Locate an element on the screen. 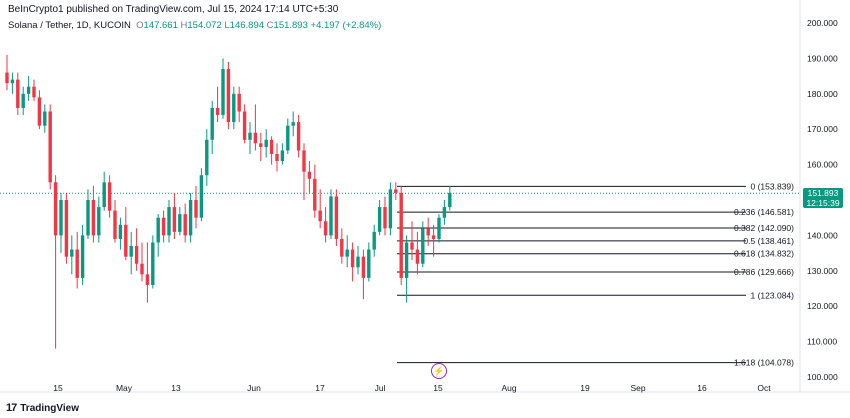  fib-level-label: 0.5 (138.461) is located at coordinates (768, 241).